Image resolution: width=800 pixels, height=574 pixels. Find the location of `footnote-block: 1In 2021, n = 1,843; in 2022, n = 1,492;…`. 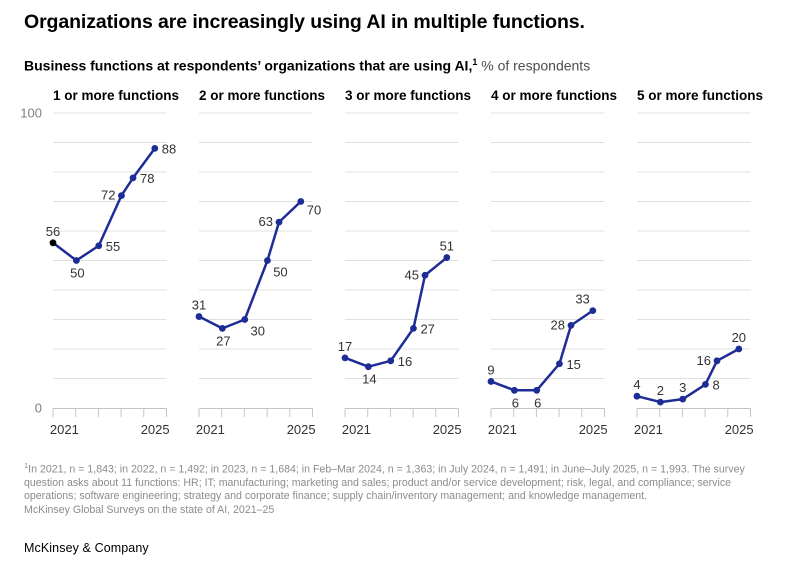

footnote-block: 1In 2021, n = 1,843; in 2022, n = 1,492;… is located at coordinates (401, 488).